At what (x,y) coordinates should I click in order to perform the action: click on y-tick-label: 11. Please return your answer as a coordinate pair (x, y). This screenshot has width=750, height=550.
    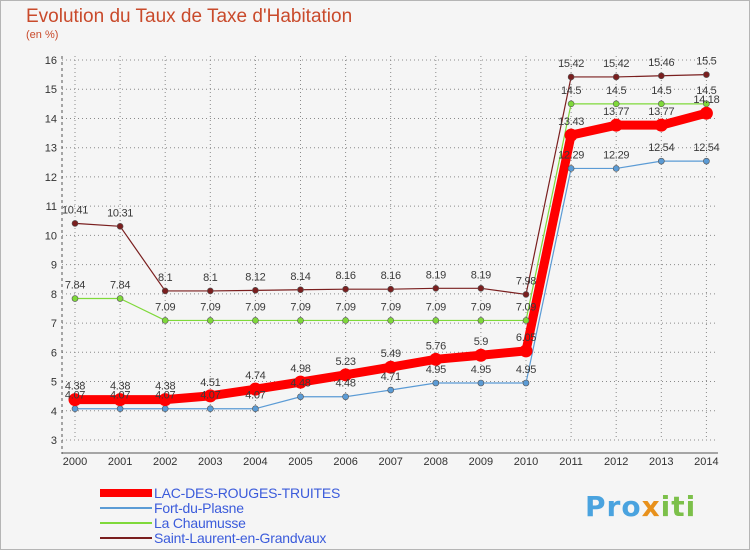
    Looking at the image, I should click on (51, 207).